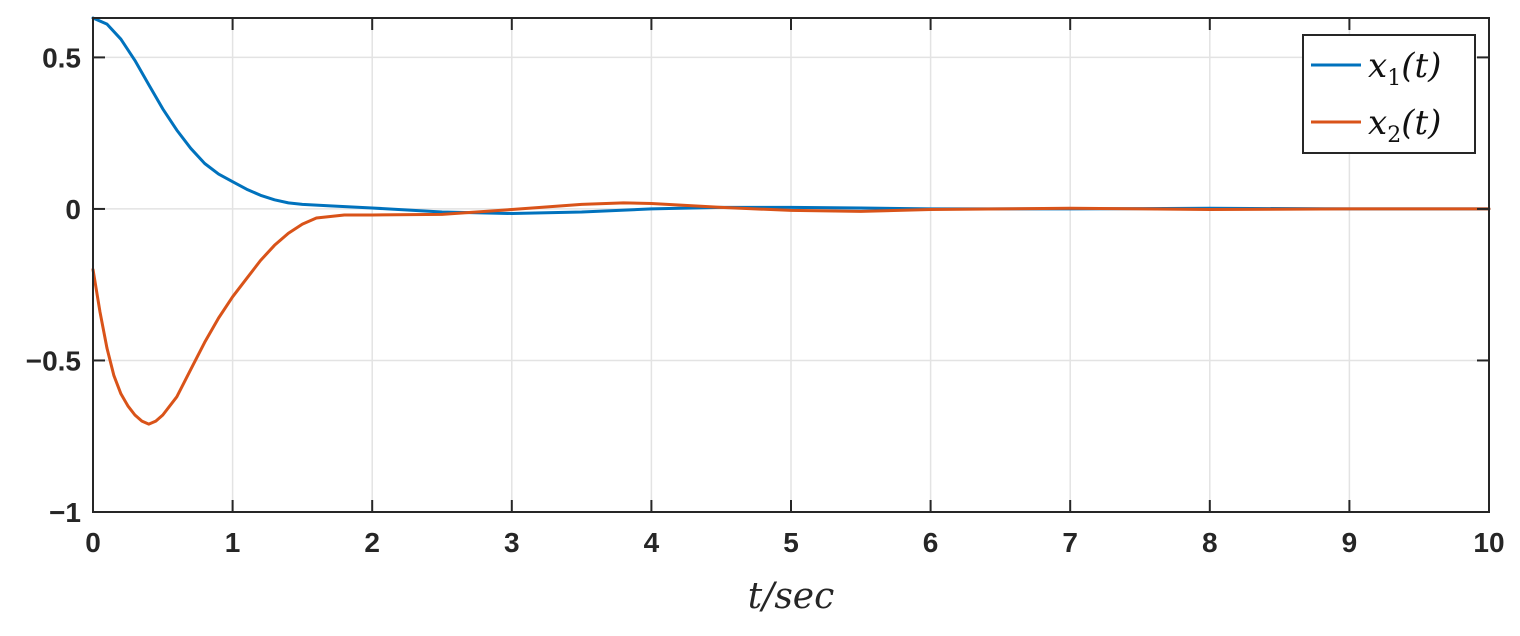 The height and width of the screenshot is (636, 1520). I want to click on legend: x1(t) x2(t), so click(1389, 94).